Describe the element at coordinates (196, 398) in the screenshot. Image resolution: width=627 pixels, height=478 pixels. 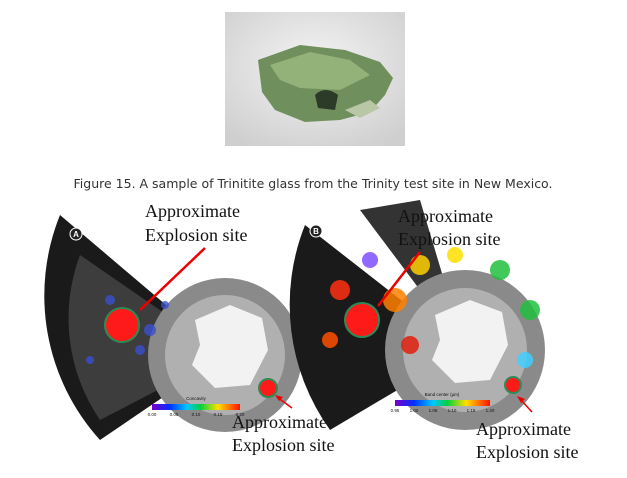
I see `colorbar-title: Concavity` at that location.